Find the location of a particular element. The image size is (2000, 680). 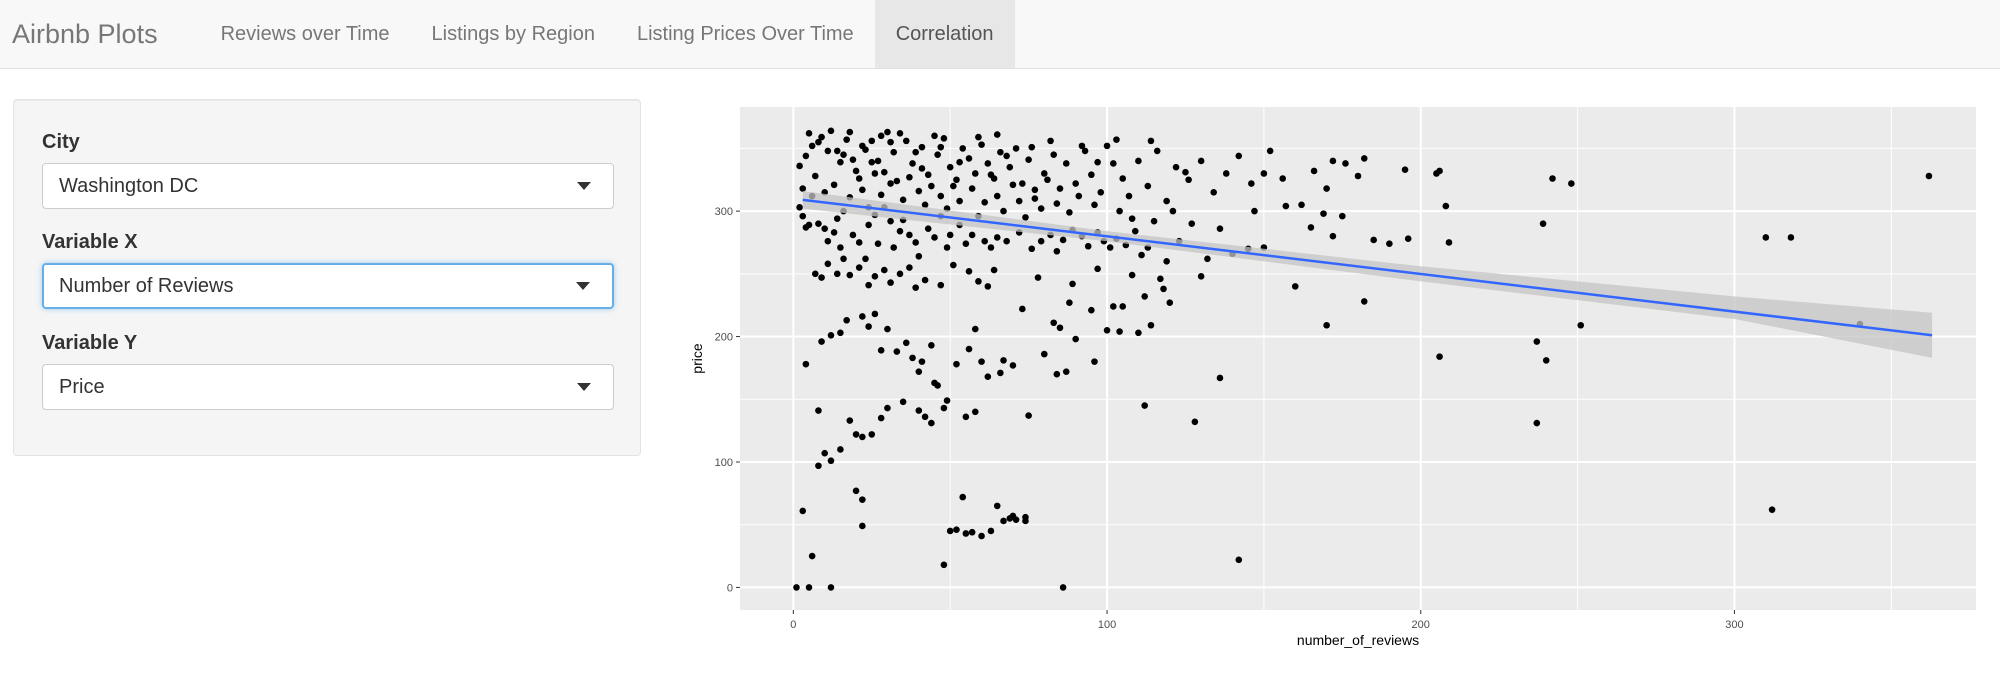

variable-y-select: Price is located at coordinates (328, 387).